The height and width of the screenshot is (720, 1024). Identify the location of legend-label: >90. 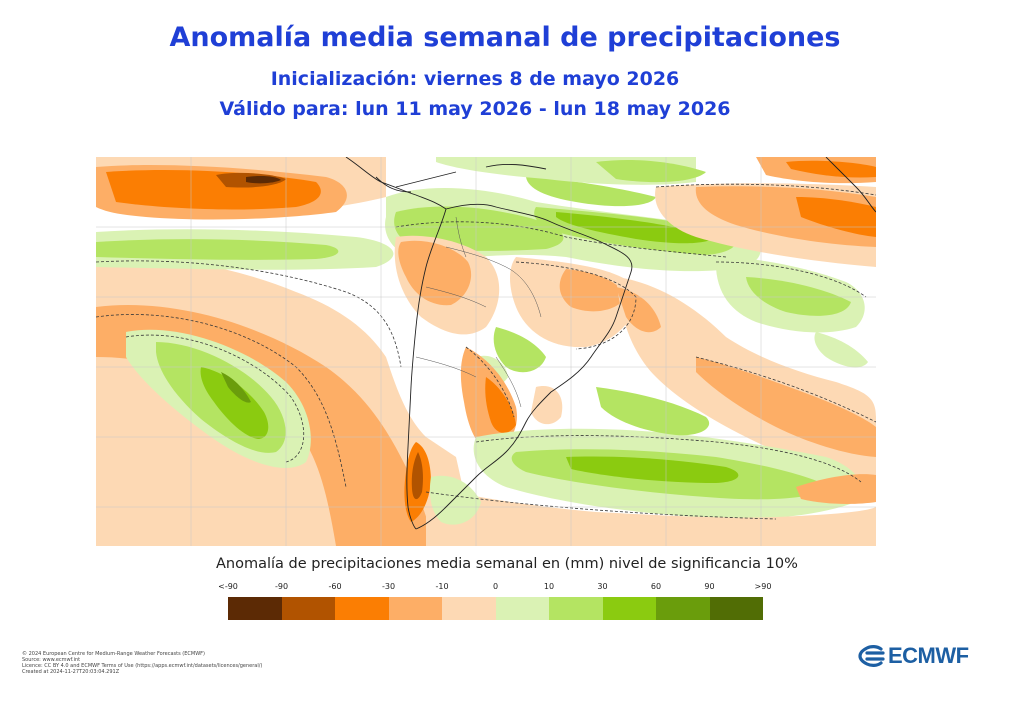
(763, 586).